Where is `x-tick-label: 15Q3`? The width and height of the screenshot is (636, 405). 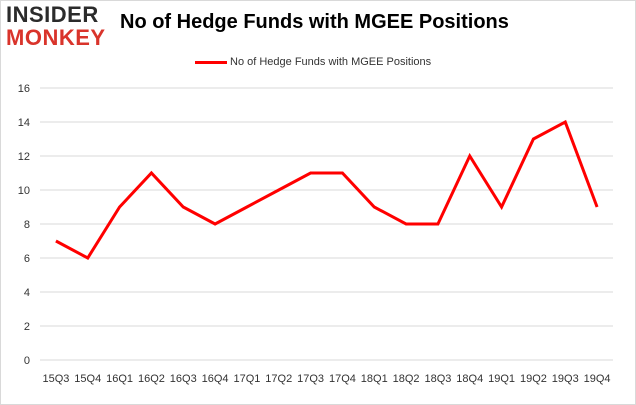
x-tick-label: 15Q3 is located at coordinates (55, 379).